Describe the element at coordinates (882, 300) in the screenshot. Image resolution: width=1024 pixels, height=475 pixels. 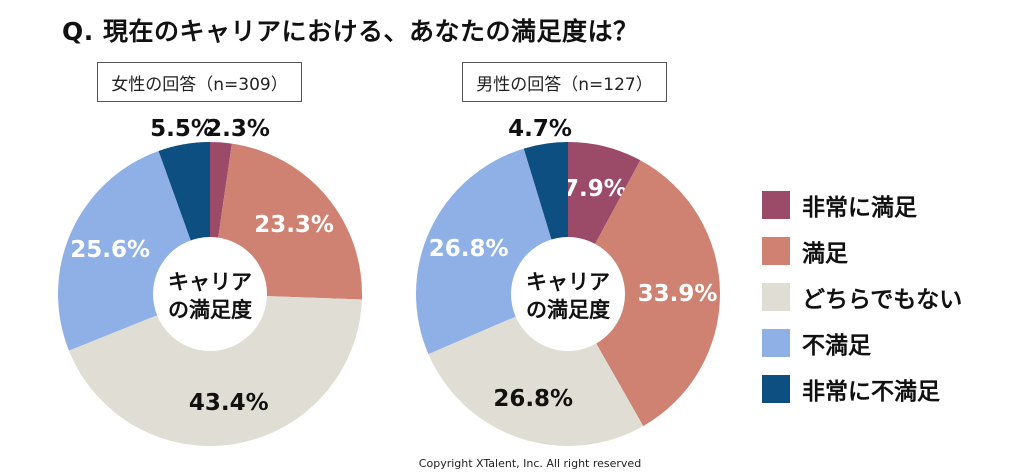
I see `legend-label: どちらでもない` at that location.